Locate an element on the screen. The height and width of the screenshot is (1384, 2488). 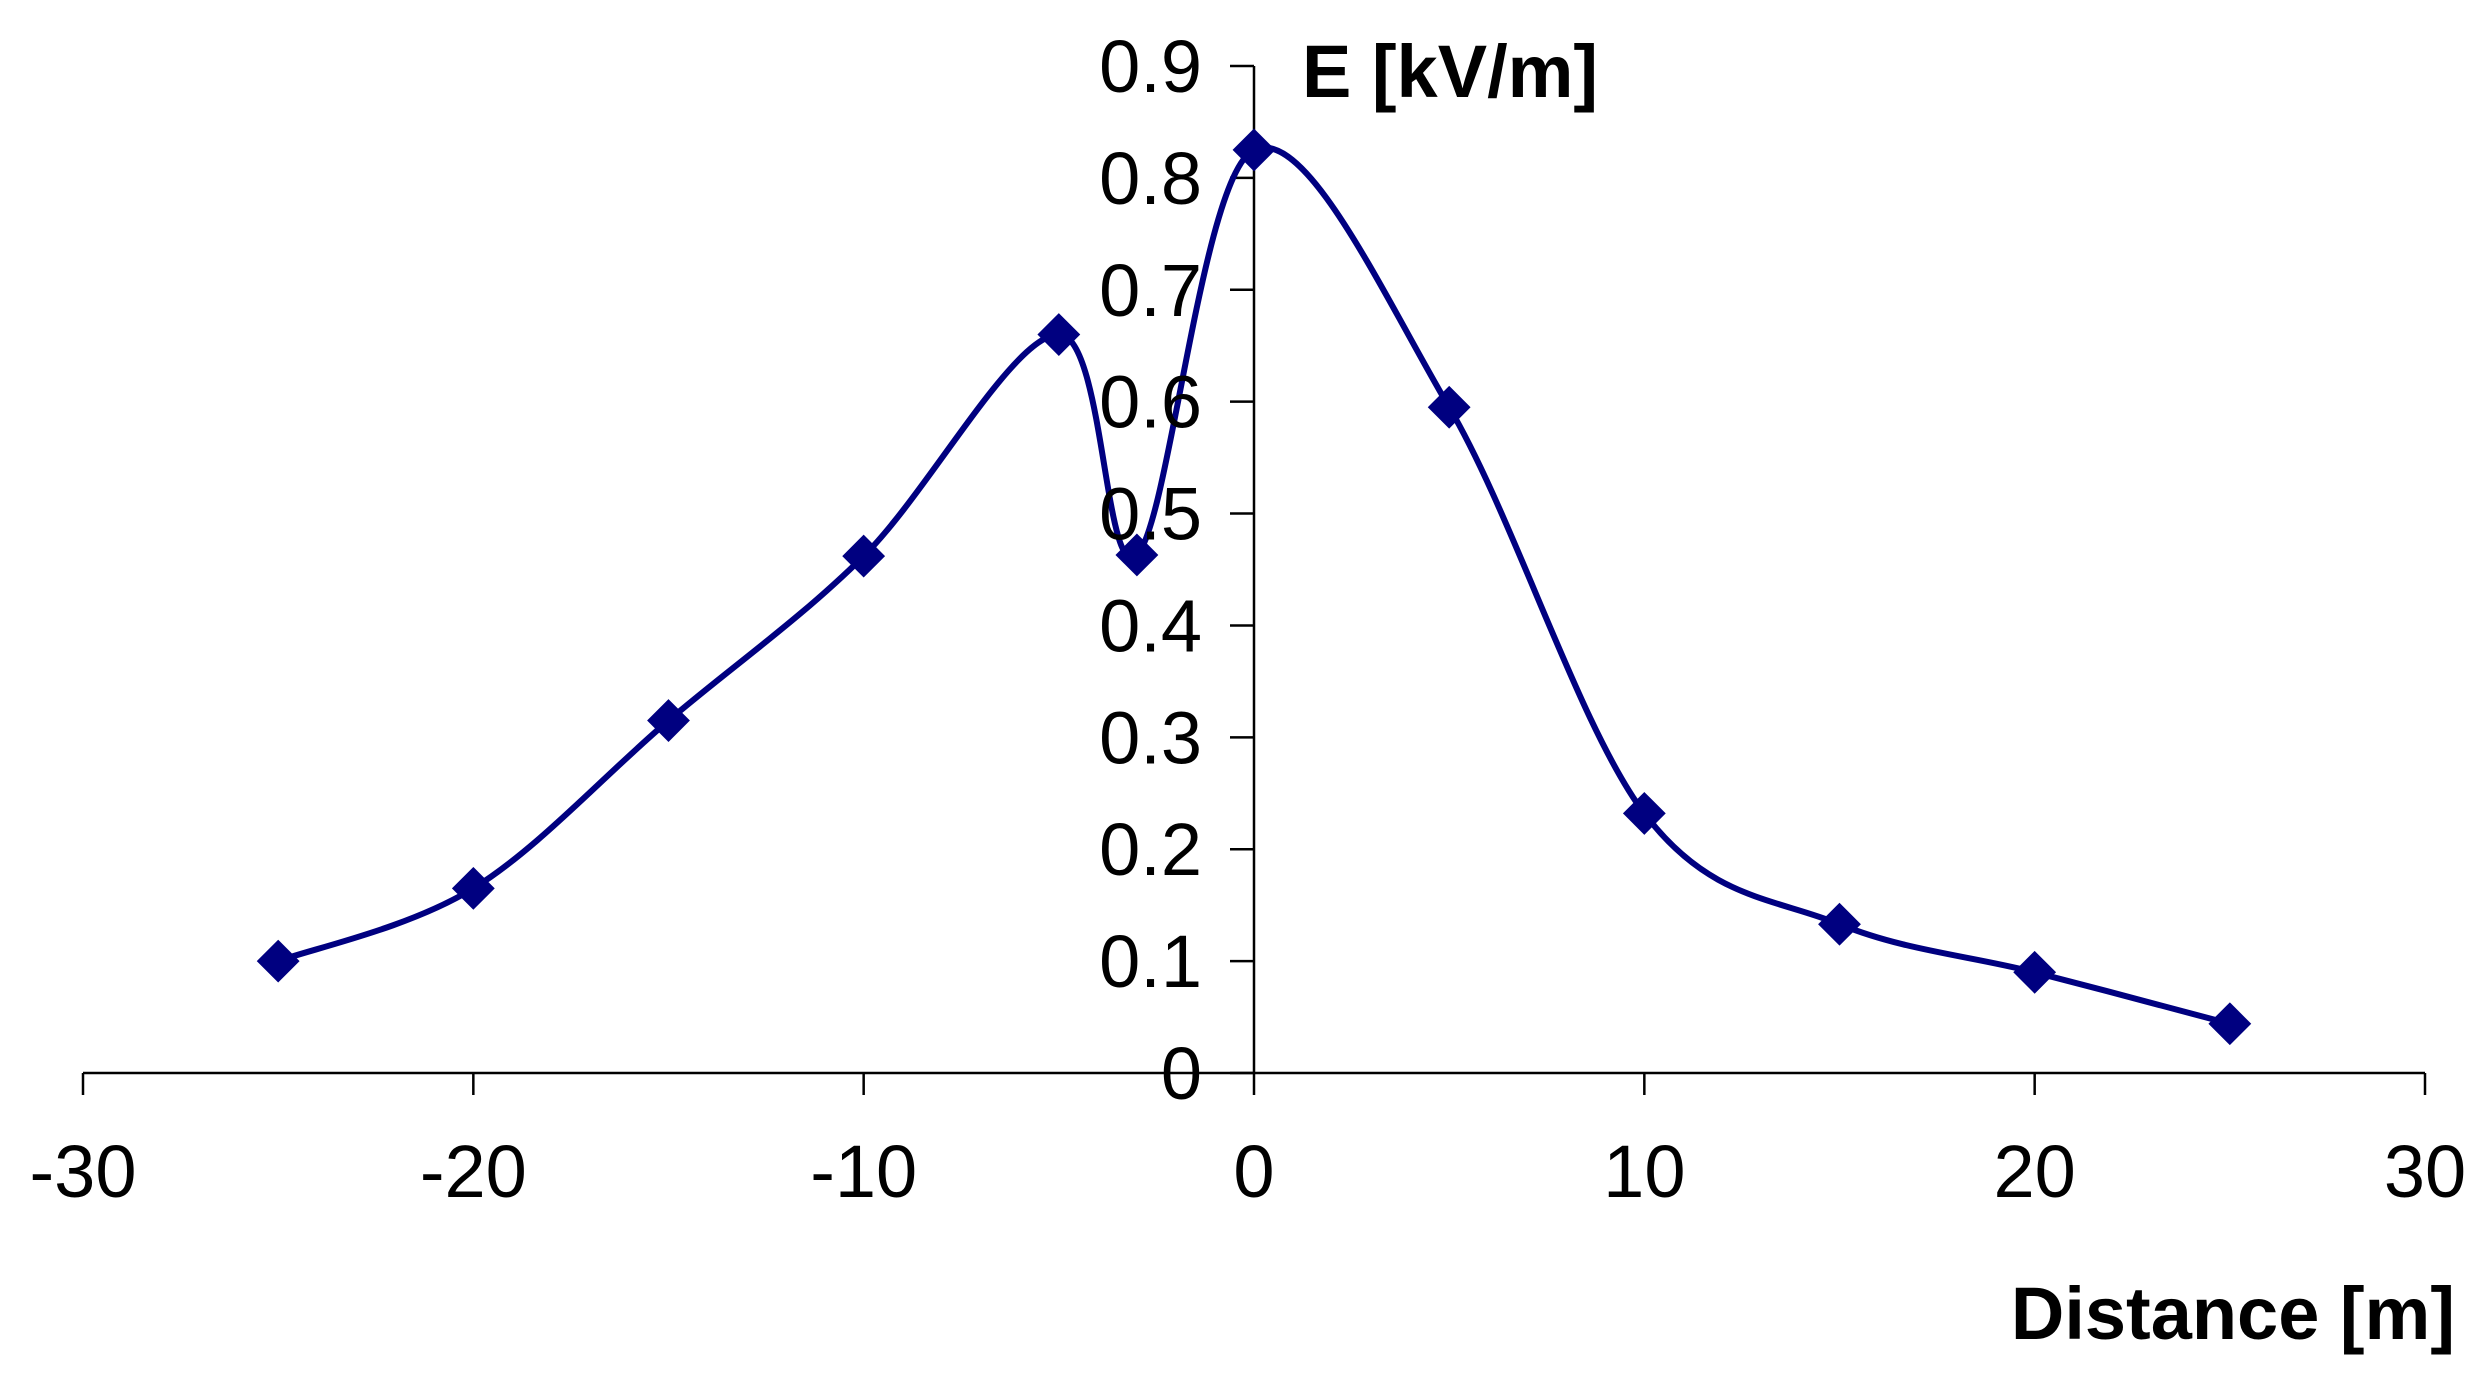
y-tick-label: 0.2 is located at coordinates (1150, 849).